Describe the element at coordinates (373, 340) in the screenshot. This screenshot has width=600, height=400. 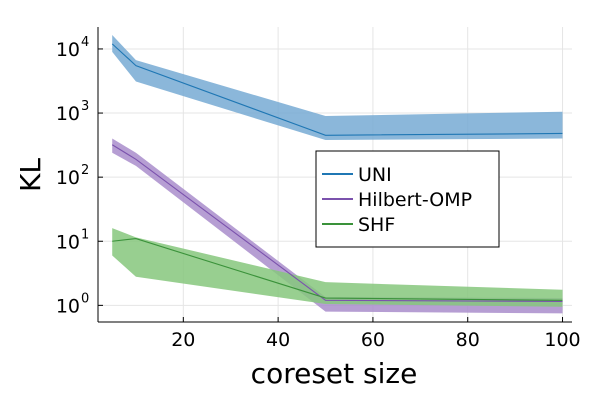
I see `x-tick-label: 60` at that location.